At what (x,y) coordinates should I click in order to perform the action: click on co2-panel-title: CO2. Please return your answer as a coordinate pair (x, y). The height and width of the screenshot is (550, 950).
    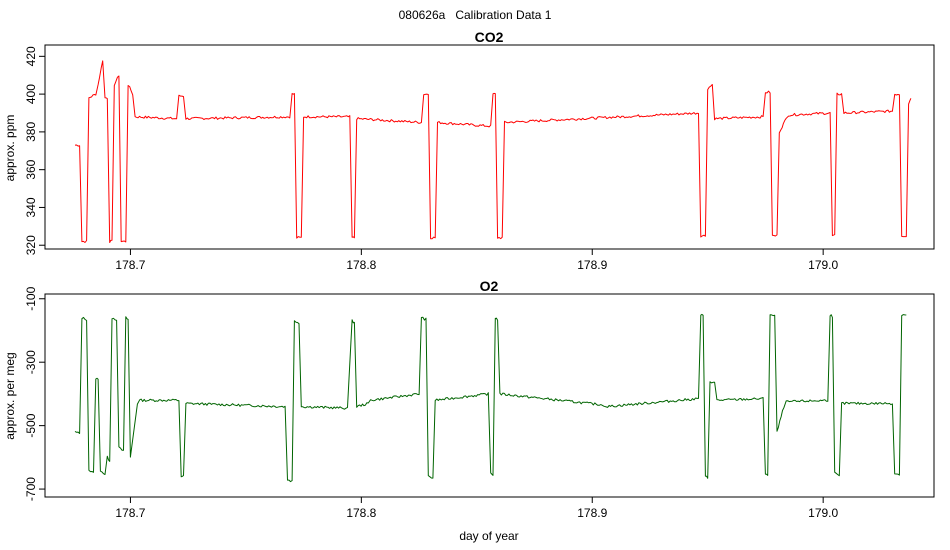
    Looking at the image, I should click on (489, 37).